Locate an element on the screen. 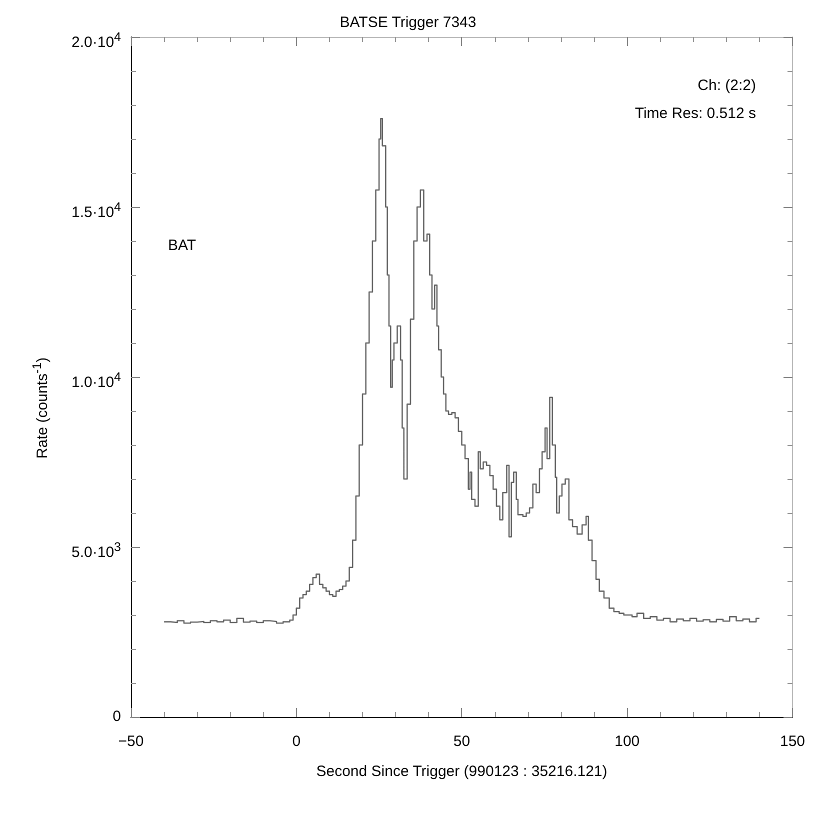 Image resolution: width=816 pixels, height=821 pixels. annotation: BAT is located at coordinates (182, 245).